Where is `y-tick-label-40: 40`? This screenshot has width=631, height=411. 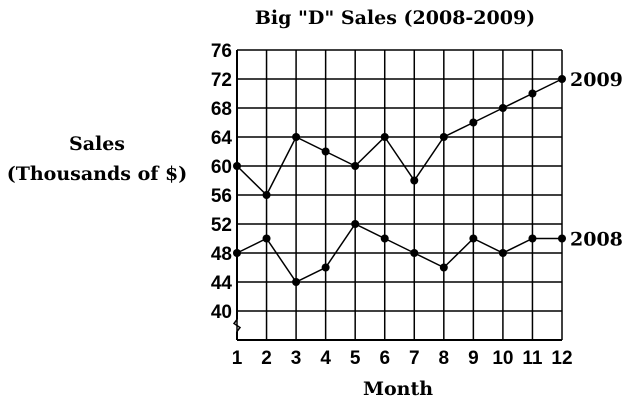 y-tick-label-40: 40 is located at coordinates (221, 312).